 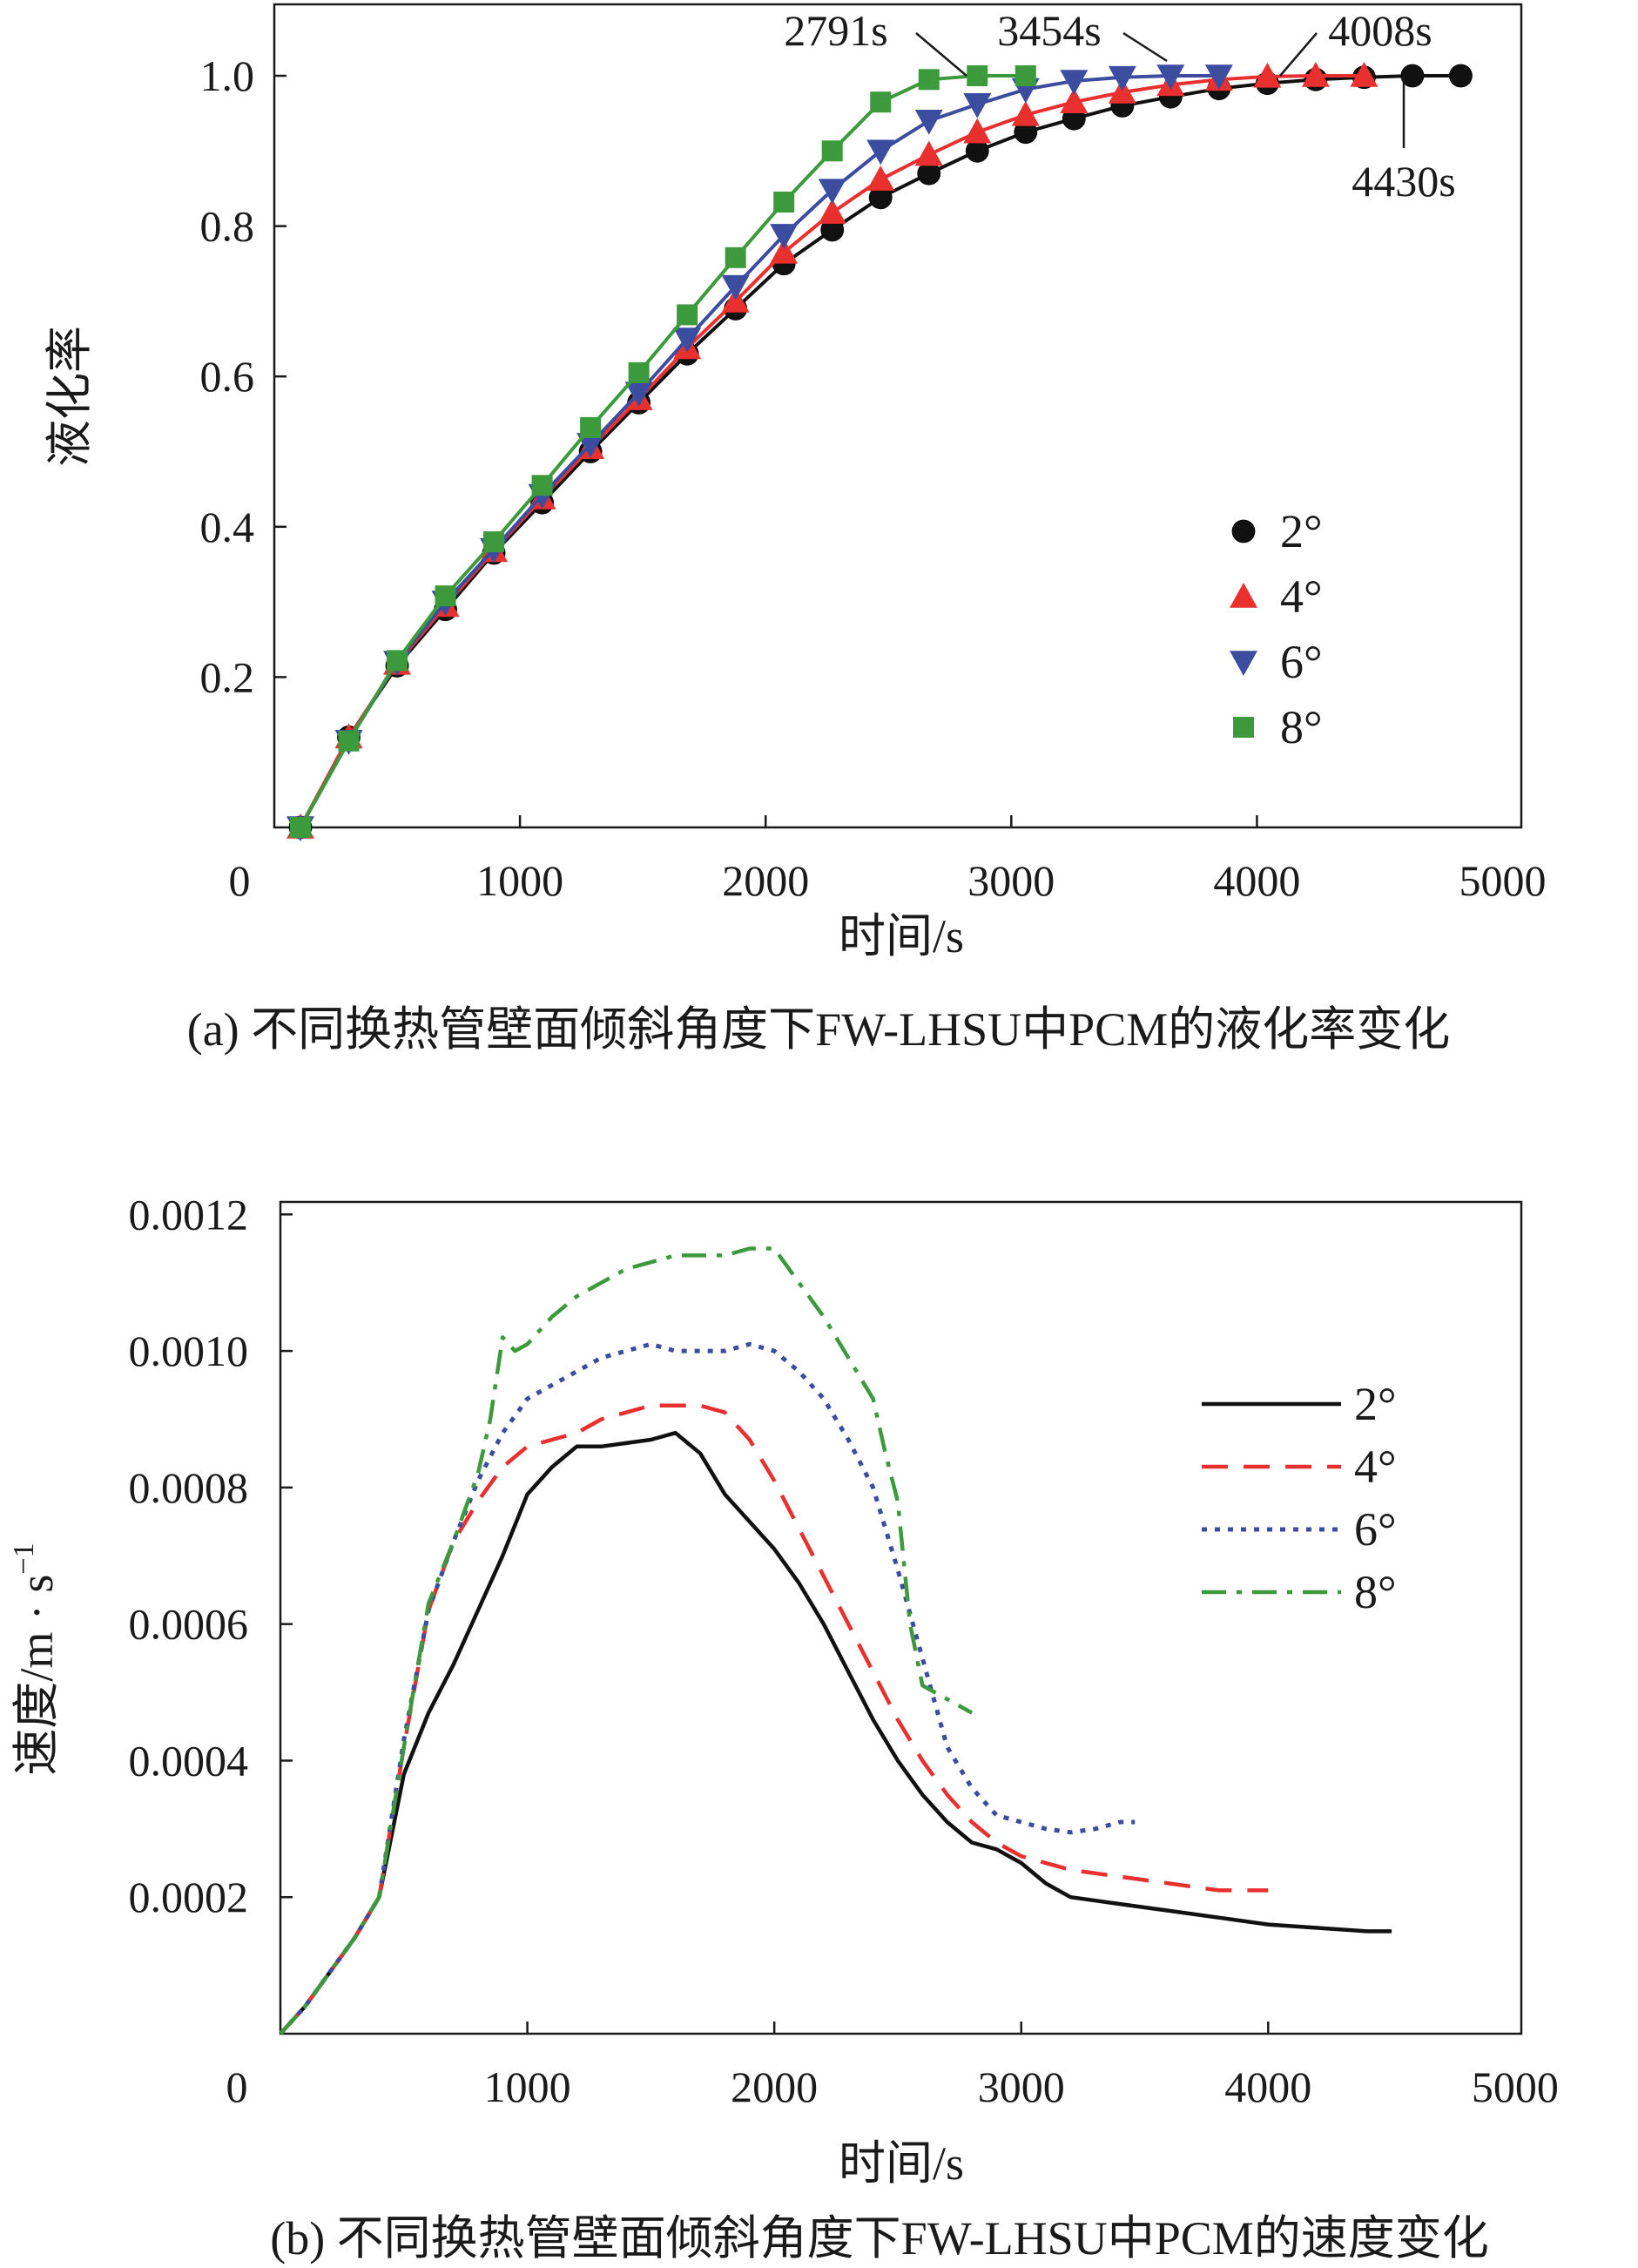 I want to click on panel-a-legend-label-4deg: 4°, so click(x=1301, y=596).